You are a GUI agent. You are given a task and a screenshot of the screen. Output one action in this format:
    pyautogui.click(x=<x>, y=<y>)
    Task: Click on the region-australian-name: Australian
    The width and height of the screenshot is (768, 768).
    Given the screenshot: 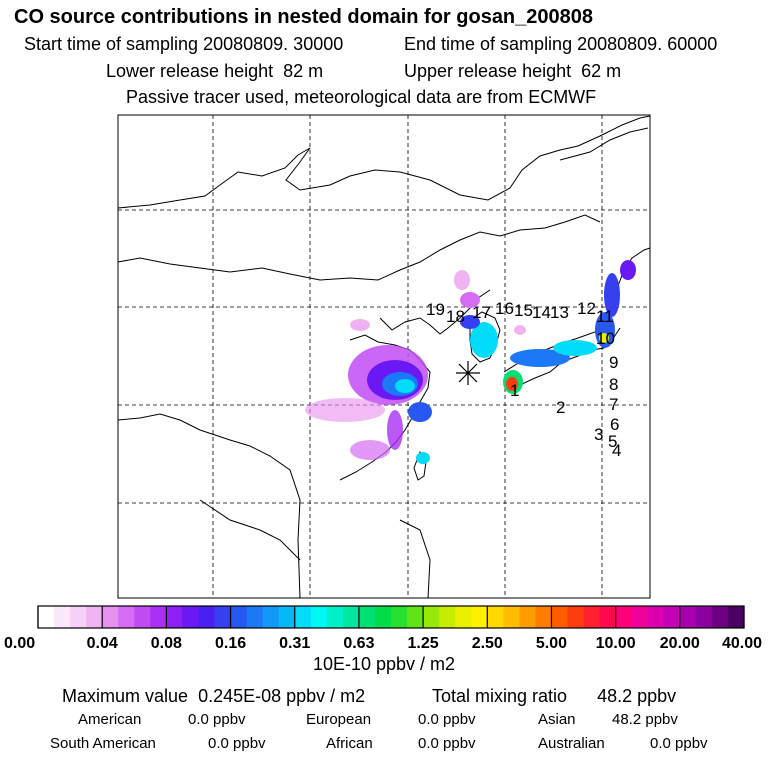 What is the action you would take?
    pyautogui.click(x=571, y=743)
    